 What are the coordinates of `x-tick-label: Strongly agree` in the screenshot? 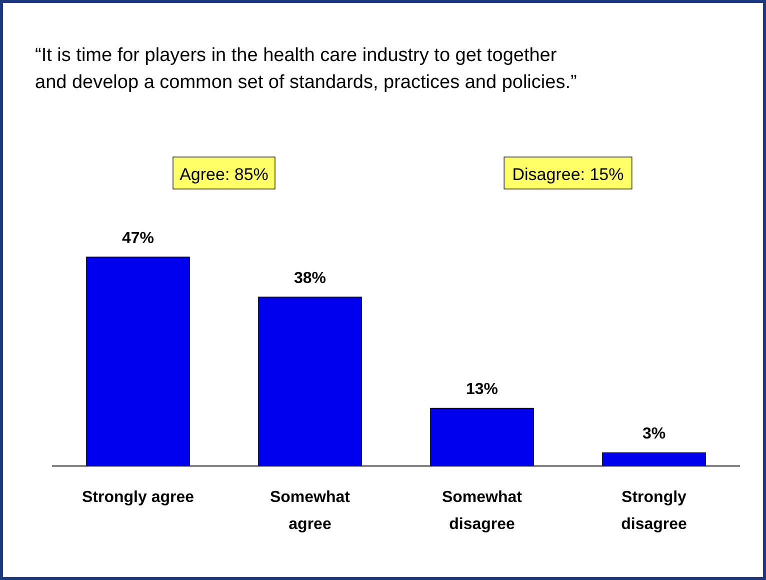 It's located at (138, 497).